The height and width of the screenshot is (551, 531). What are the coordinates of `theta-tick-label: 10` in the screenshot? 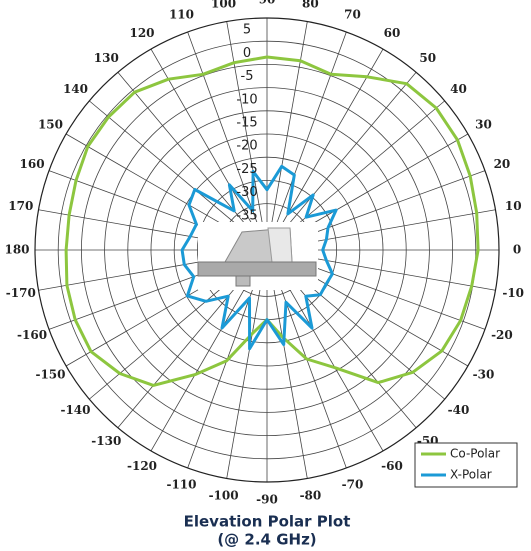 It's located at (513, 206).